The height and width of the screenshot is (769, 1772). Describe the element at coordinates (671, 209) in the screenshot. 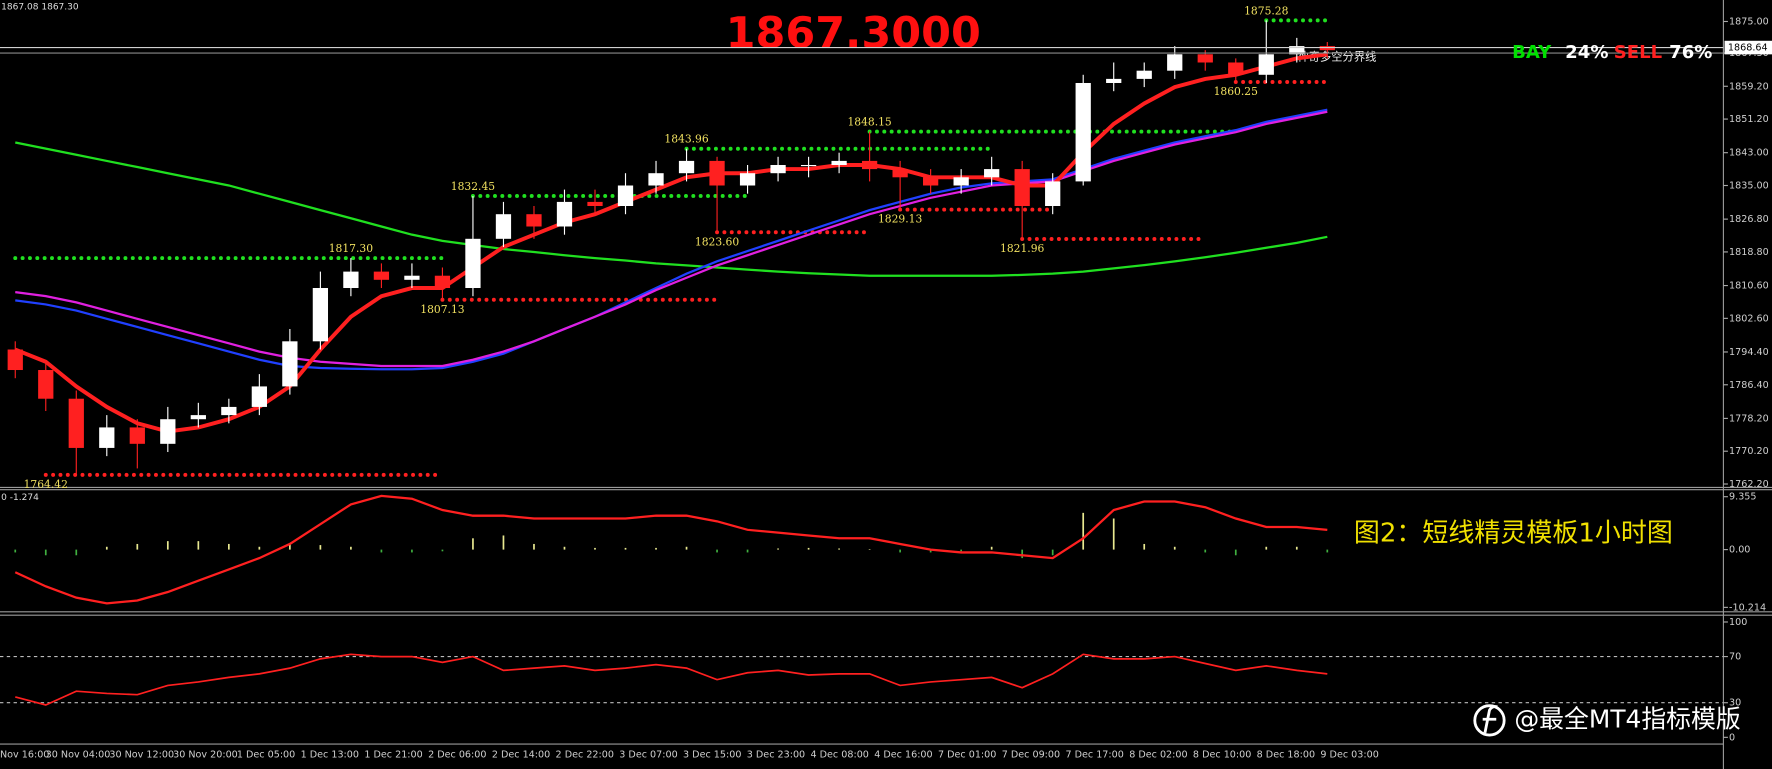

I see `ma-line` at that location.